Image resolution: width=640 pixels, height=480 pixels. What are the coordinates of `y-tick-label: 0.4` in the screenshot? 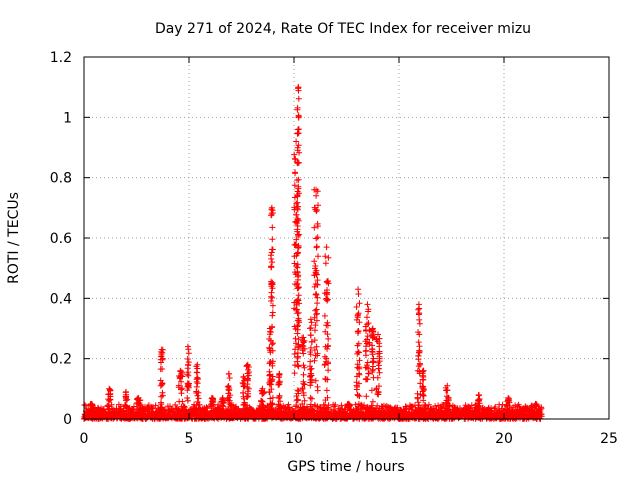 It's located at (61, 299).